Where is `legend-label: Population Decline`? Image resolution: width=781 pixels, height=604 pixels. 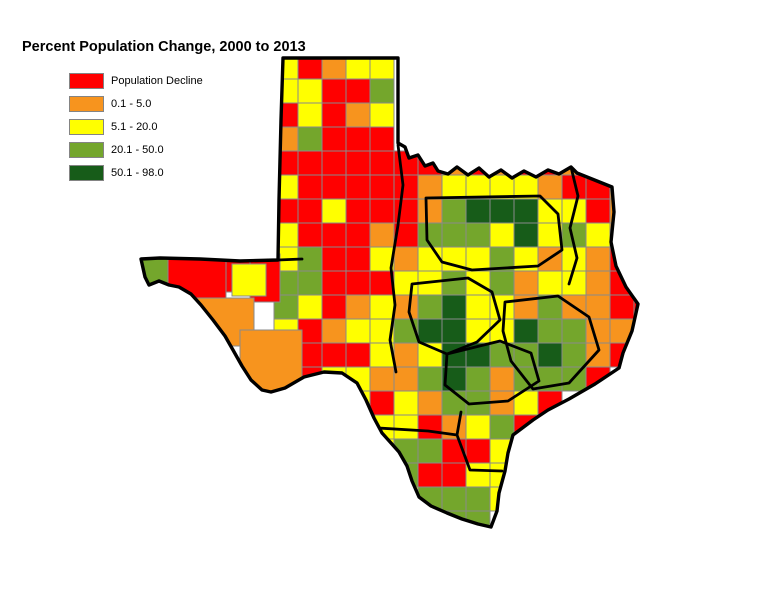 legend-label: Population Decline is located at coordinates (157, 80).